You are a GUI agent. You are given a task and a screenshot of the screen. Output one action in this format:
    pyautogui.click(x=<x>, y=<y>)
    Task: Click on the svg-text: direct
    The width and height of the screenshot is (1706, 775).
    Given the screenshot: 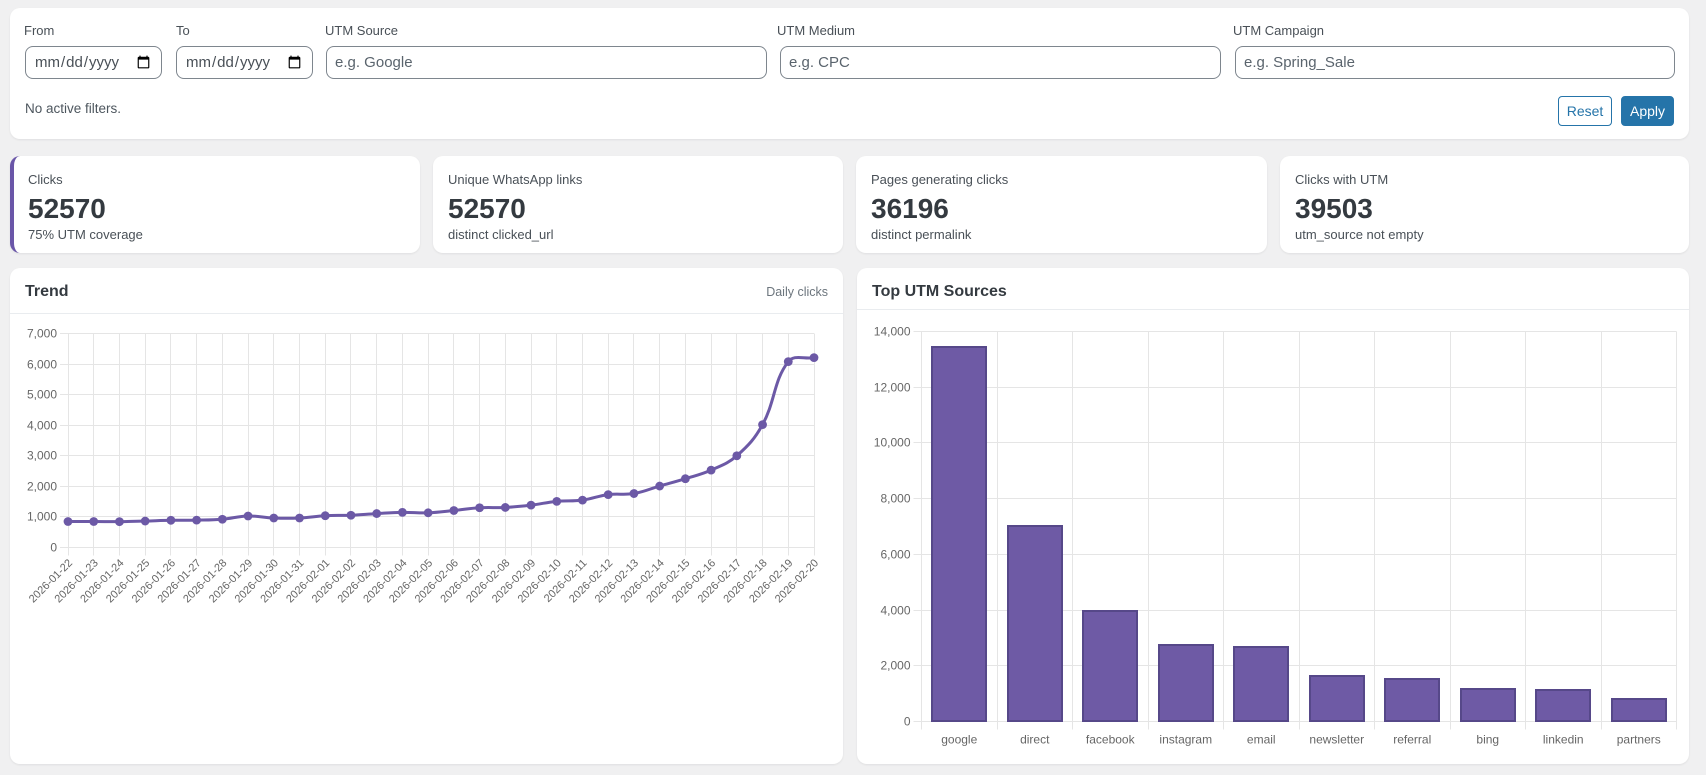 What is the action you would take?
    pyautogui.click(x=1035, y=740)
    